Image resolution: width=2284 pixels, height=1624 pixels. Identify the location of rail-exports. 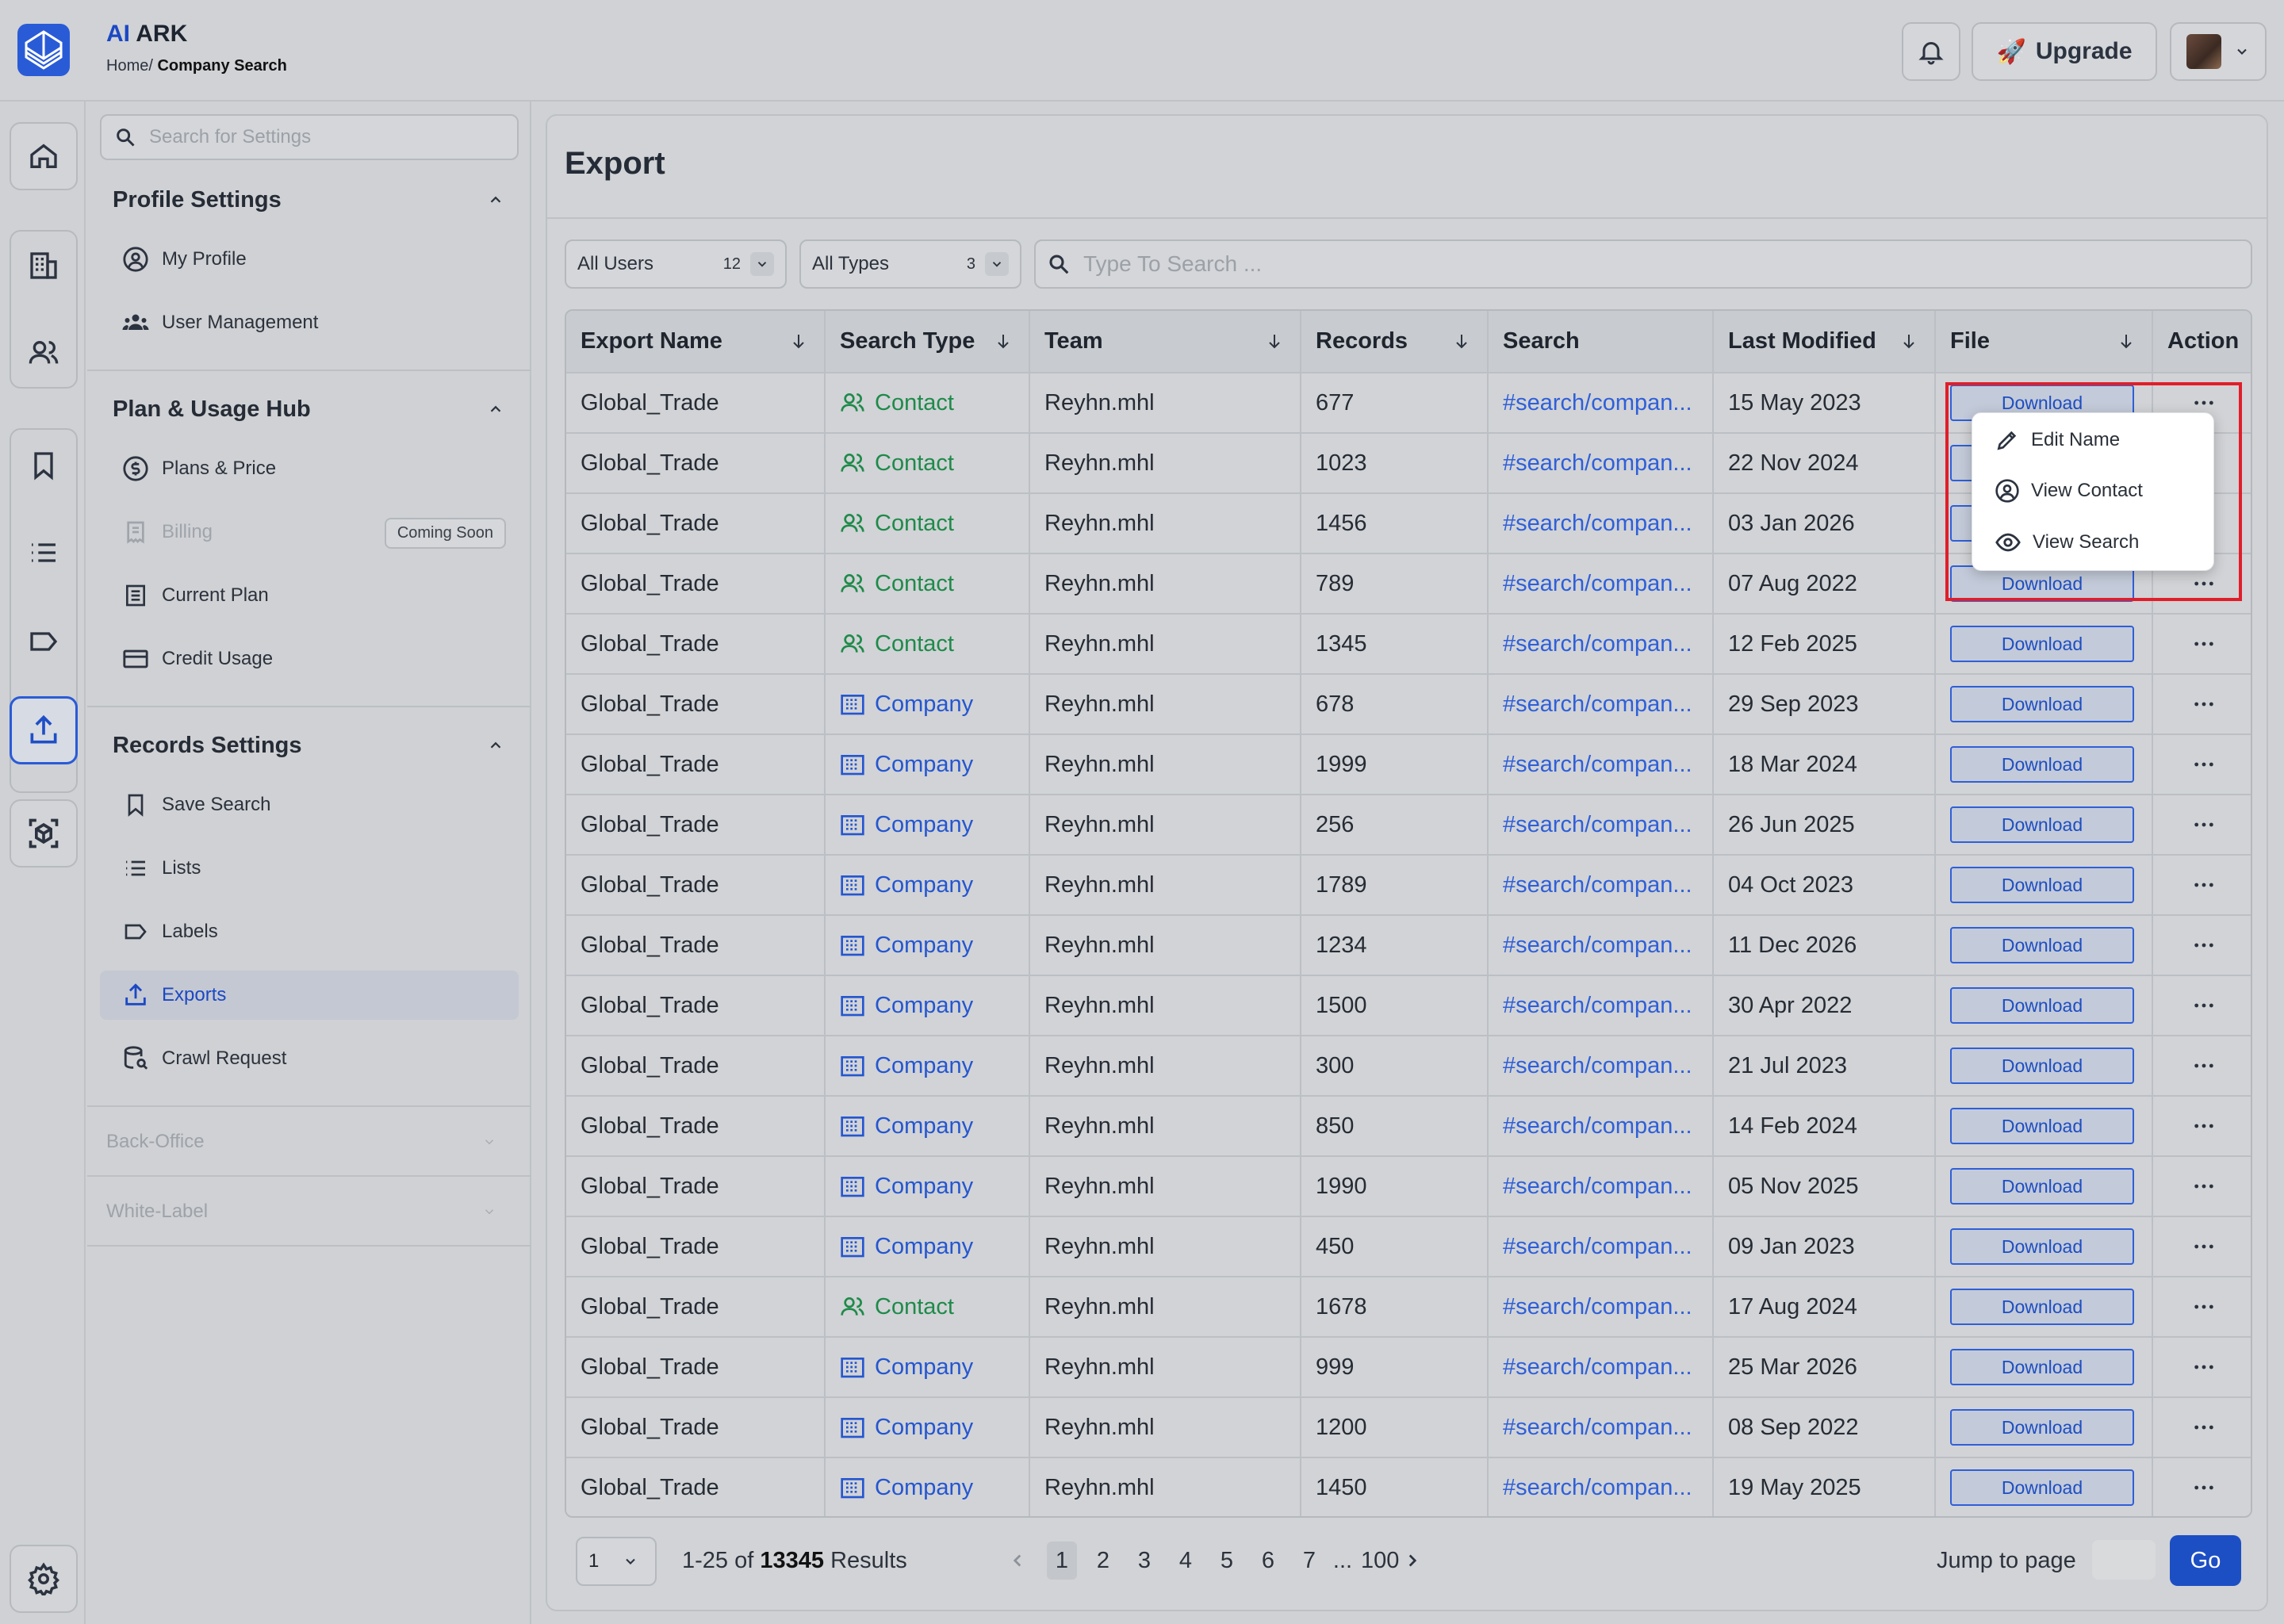
(44, 730).